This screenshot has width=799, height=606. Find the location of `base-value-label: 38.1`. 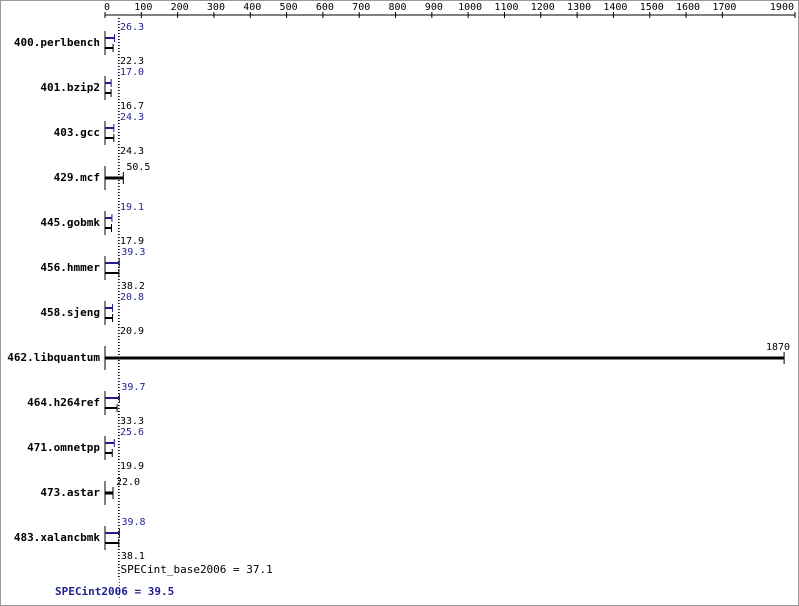

base-value-label: 38.1 is located at coordinates (133, 556).